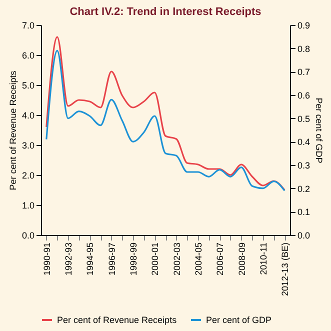  I want to click on y-axis-title: Per cent of Revenue Receipts, so click(13, 130).